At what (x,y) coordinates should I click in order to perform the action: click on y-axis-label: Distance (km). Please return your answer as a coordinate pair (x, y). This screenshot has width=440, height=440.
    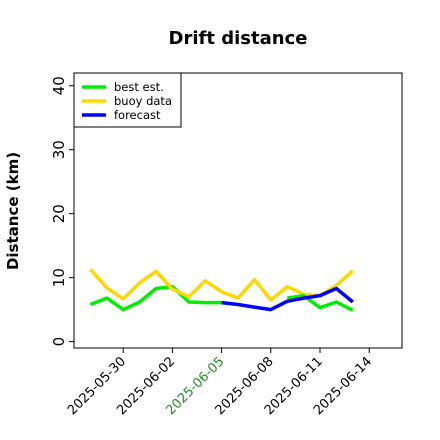
    Looking at the image, I should click on (13, 211).